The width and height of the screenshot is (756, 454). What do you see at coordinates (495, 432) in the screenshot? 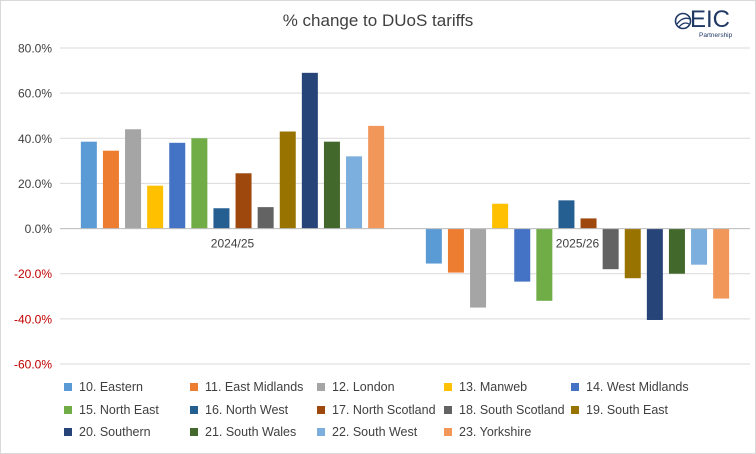
I see `legend-label: 23. Yorkshire` at bounding box center [495, 432].